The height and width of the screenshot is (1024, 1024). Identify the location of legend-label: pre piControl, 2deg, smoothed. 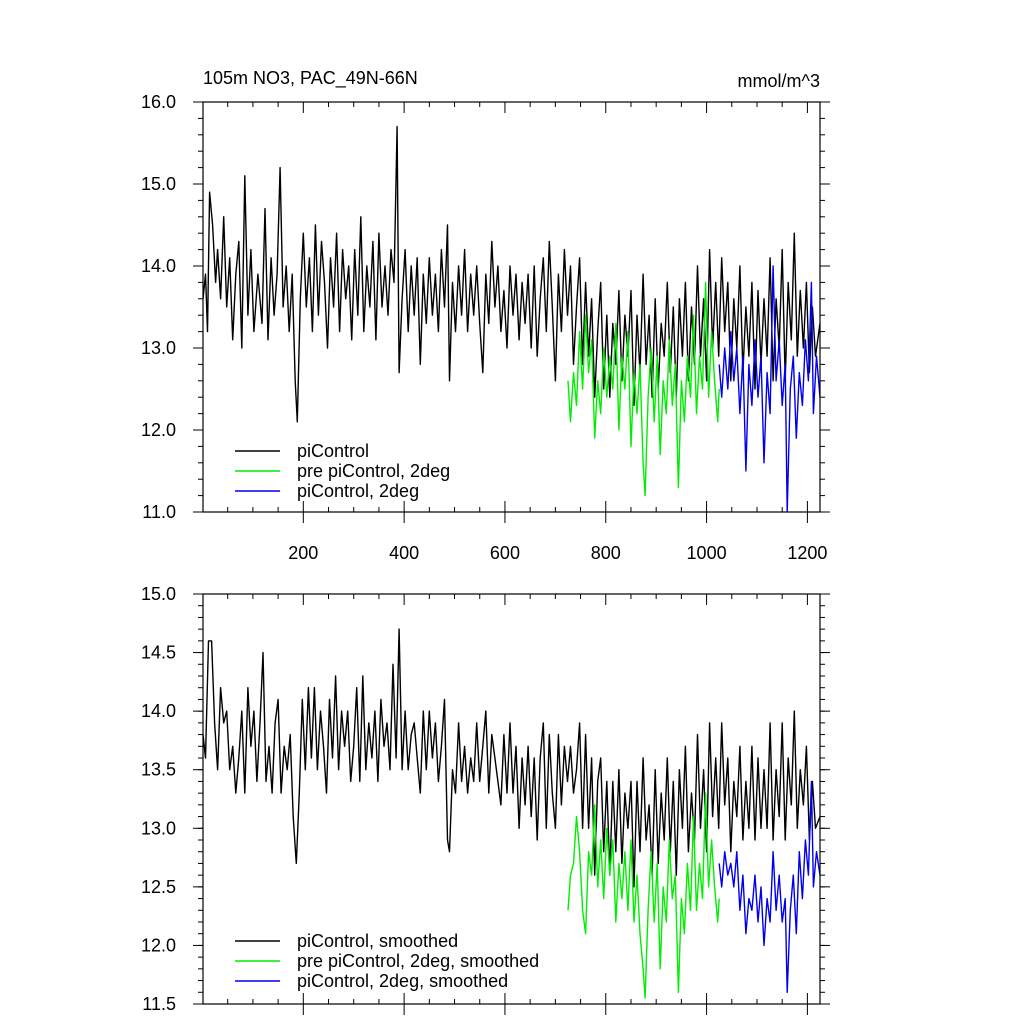
(418, 961).